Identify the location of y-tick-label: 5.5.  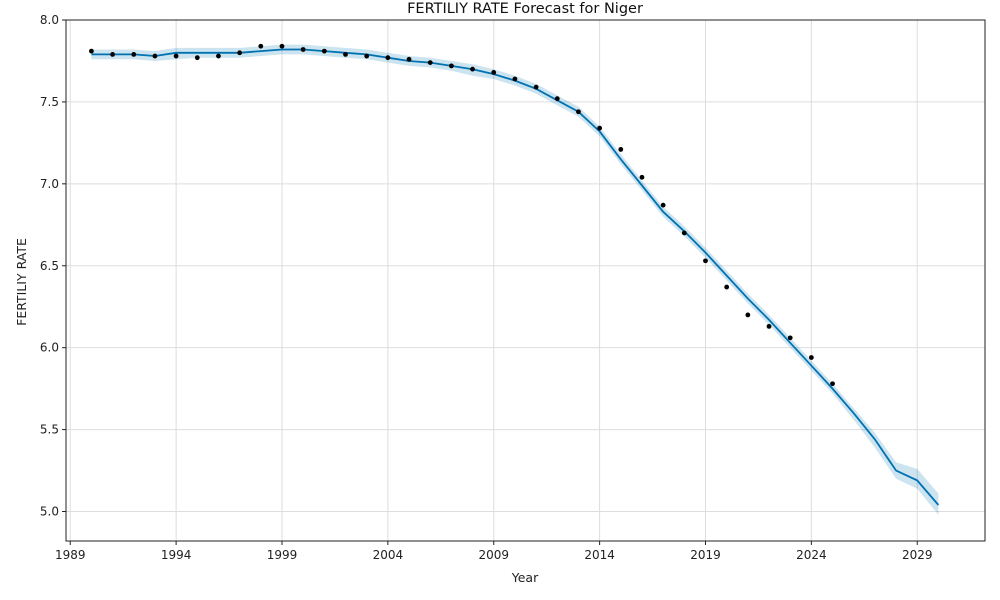
(49, 430).